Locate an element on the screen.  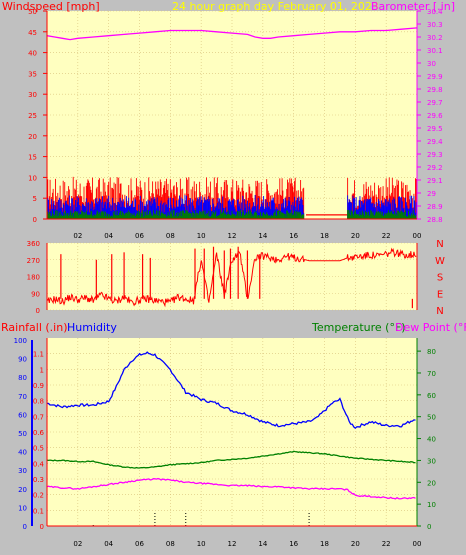
windspeed-tick-label: 40 is located at coordinates (32, 54).